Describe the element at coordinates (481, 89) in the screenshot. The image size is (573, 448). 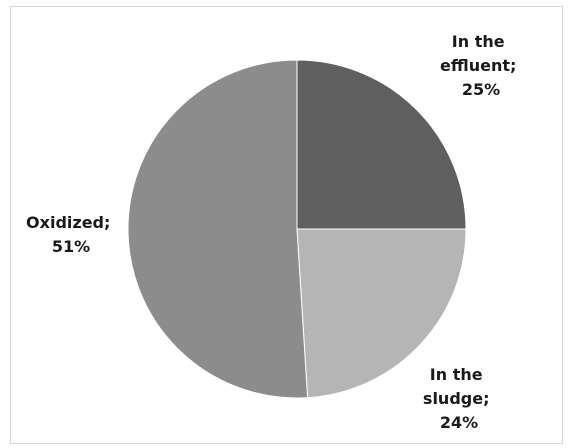
I see `data-label-effluent-line3: 25%` at that location.